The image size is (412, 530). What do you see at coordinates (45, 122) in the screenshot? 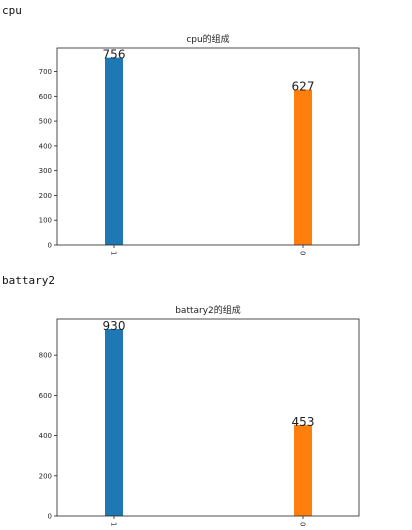
I see `y-tick-label: 500` at bounding box center [45, 122].